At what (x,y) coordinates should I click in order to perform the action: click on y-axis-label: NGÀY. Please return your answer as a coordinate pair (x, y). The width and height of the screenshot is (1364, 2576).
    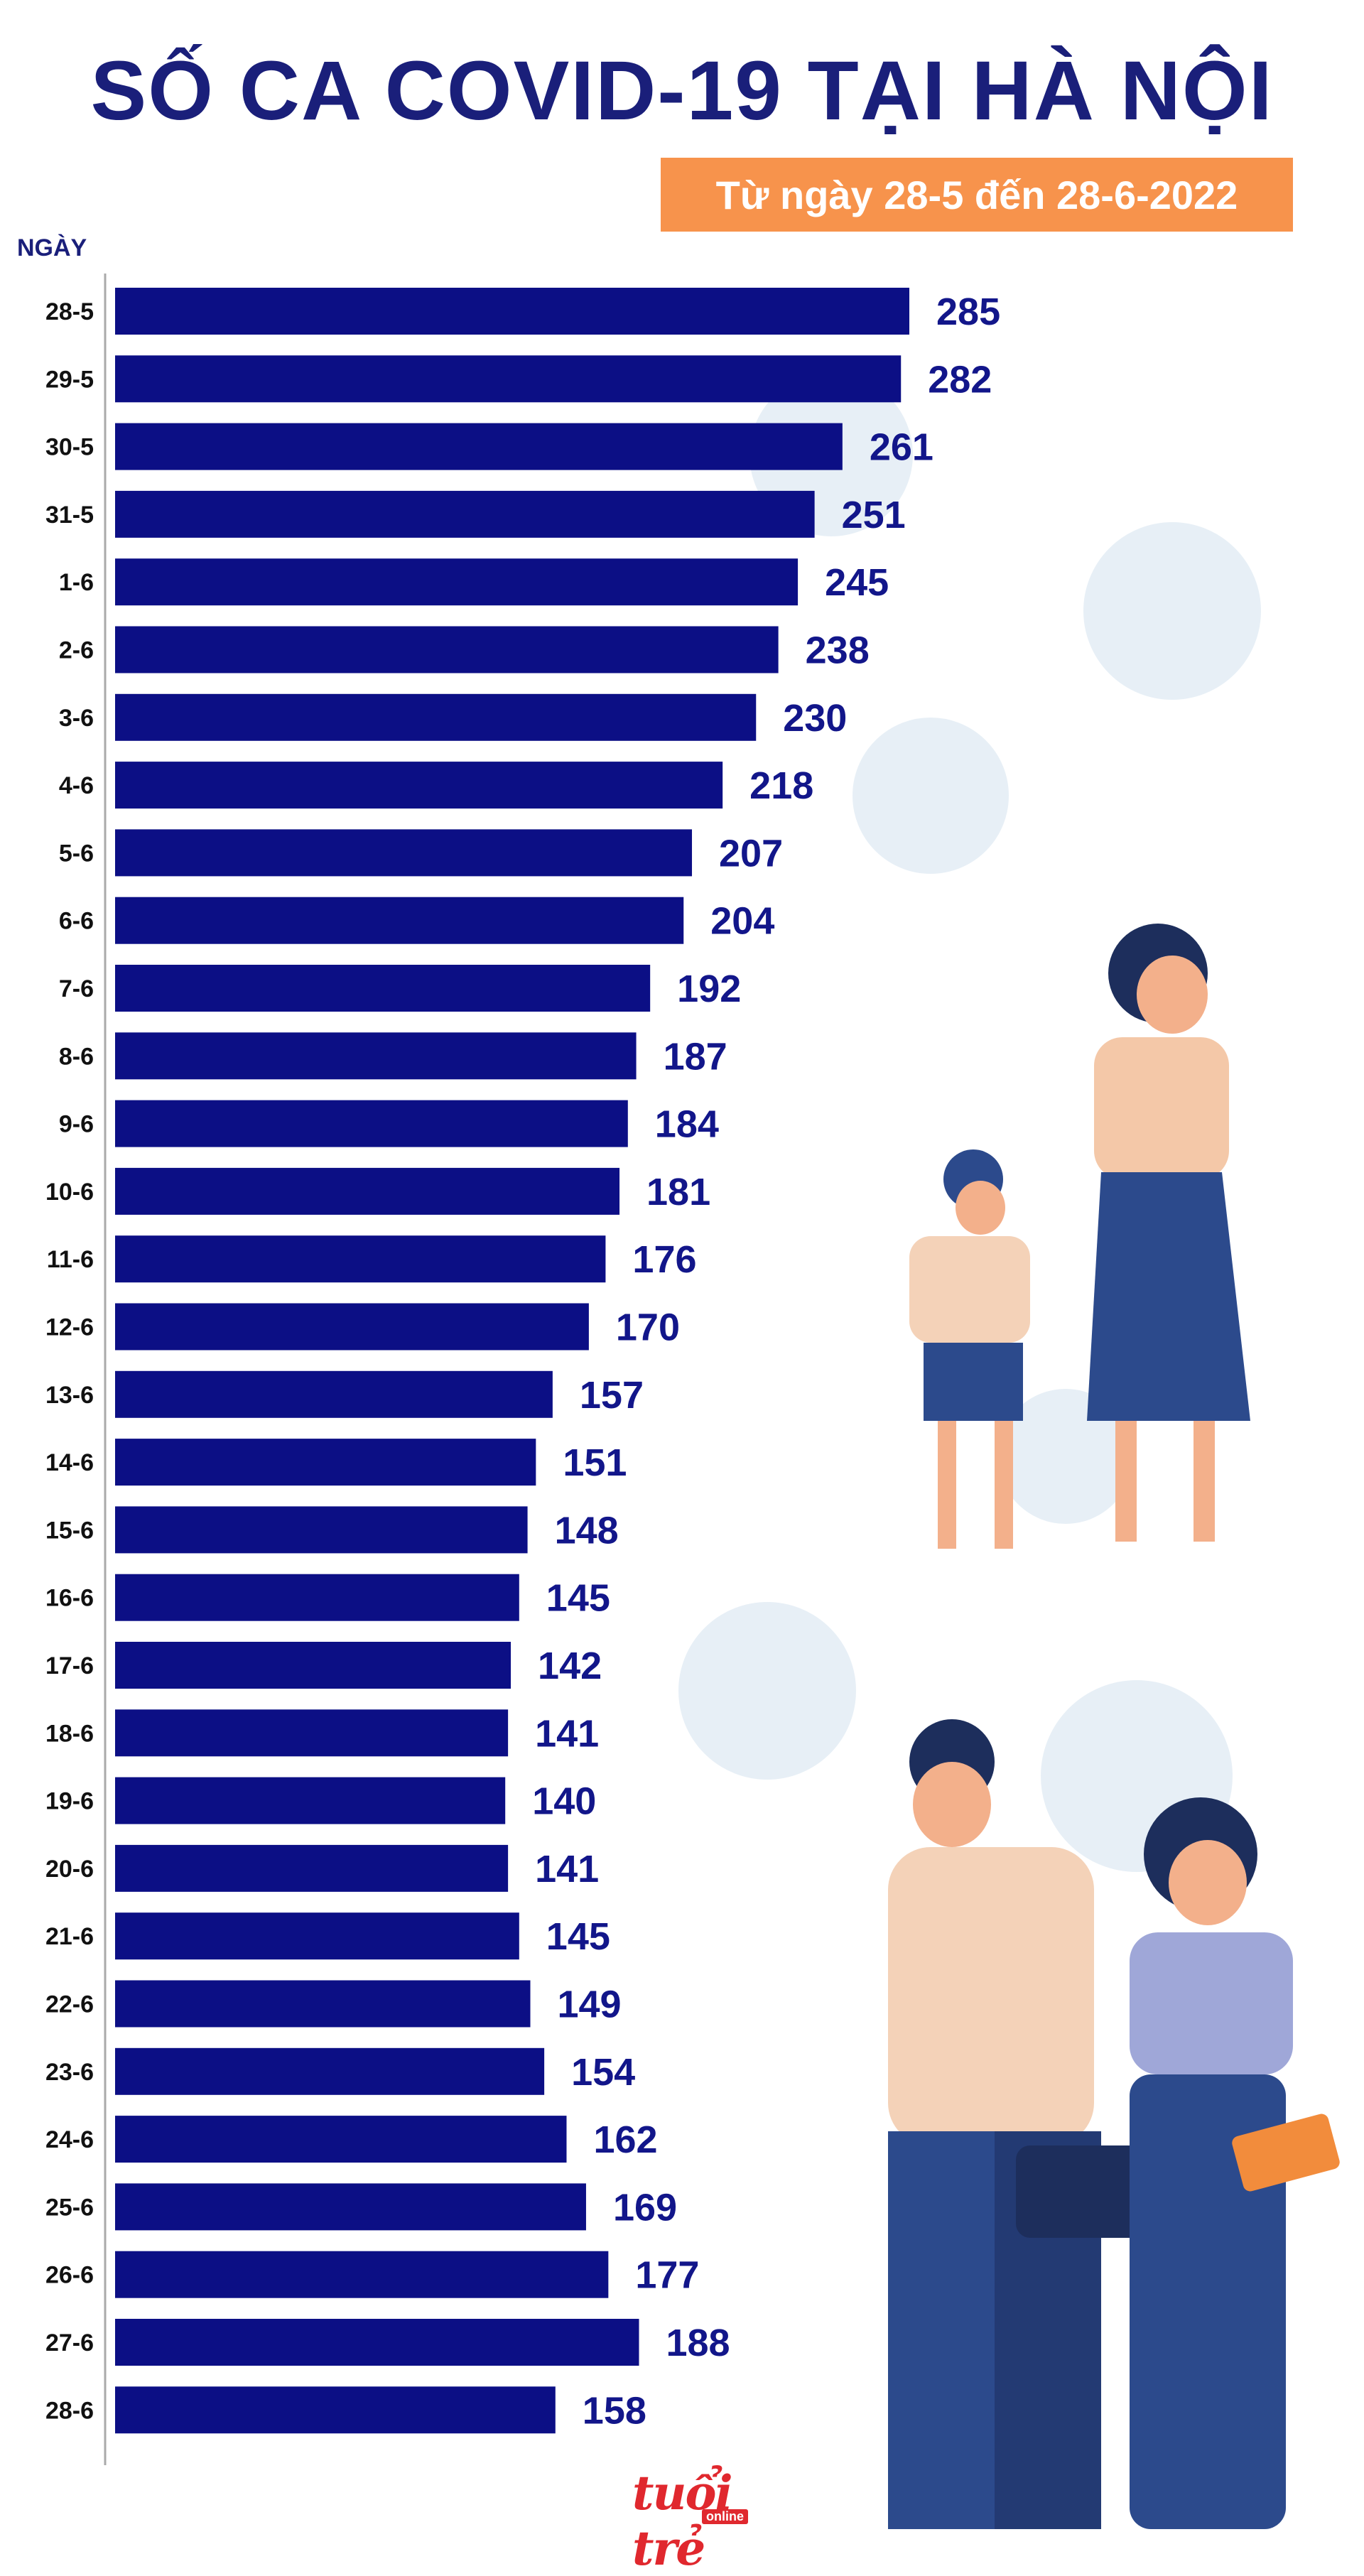
    Looking at the image, I should click on (52, 247).